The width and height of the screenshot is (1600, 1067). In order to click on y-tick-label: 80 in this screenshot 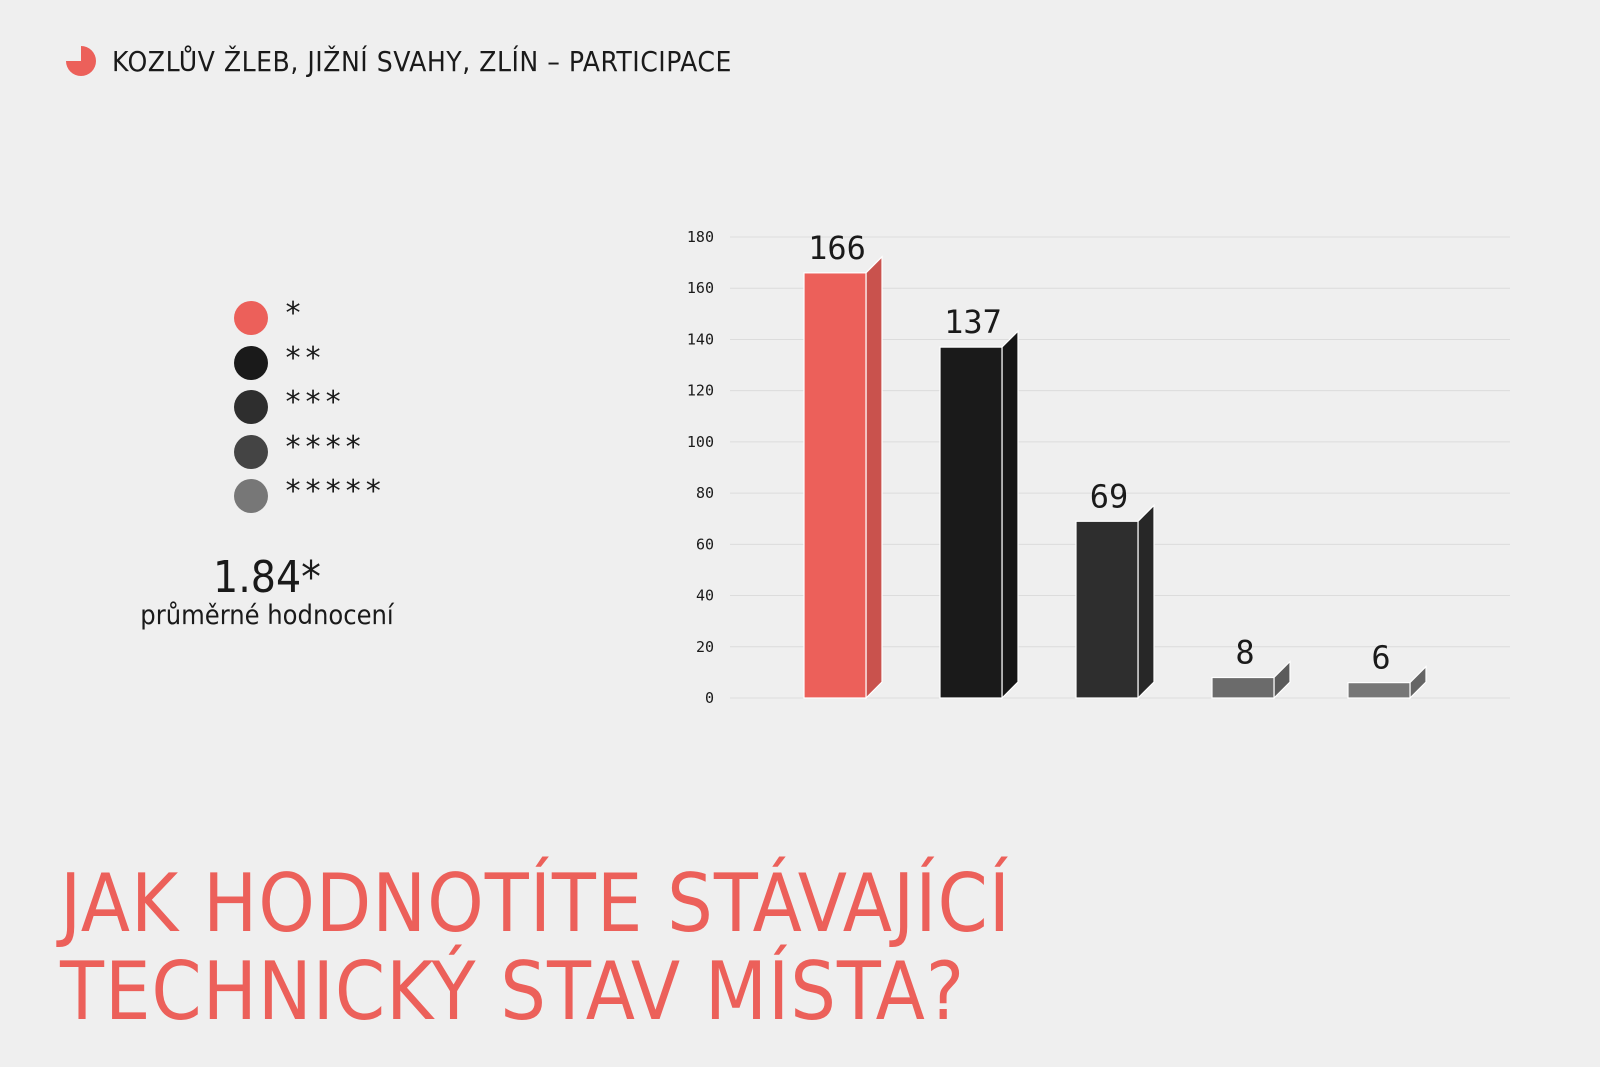, I will do `click(705, 493)`.